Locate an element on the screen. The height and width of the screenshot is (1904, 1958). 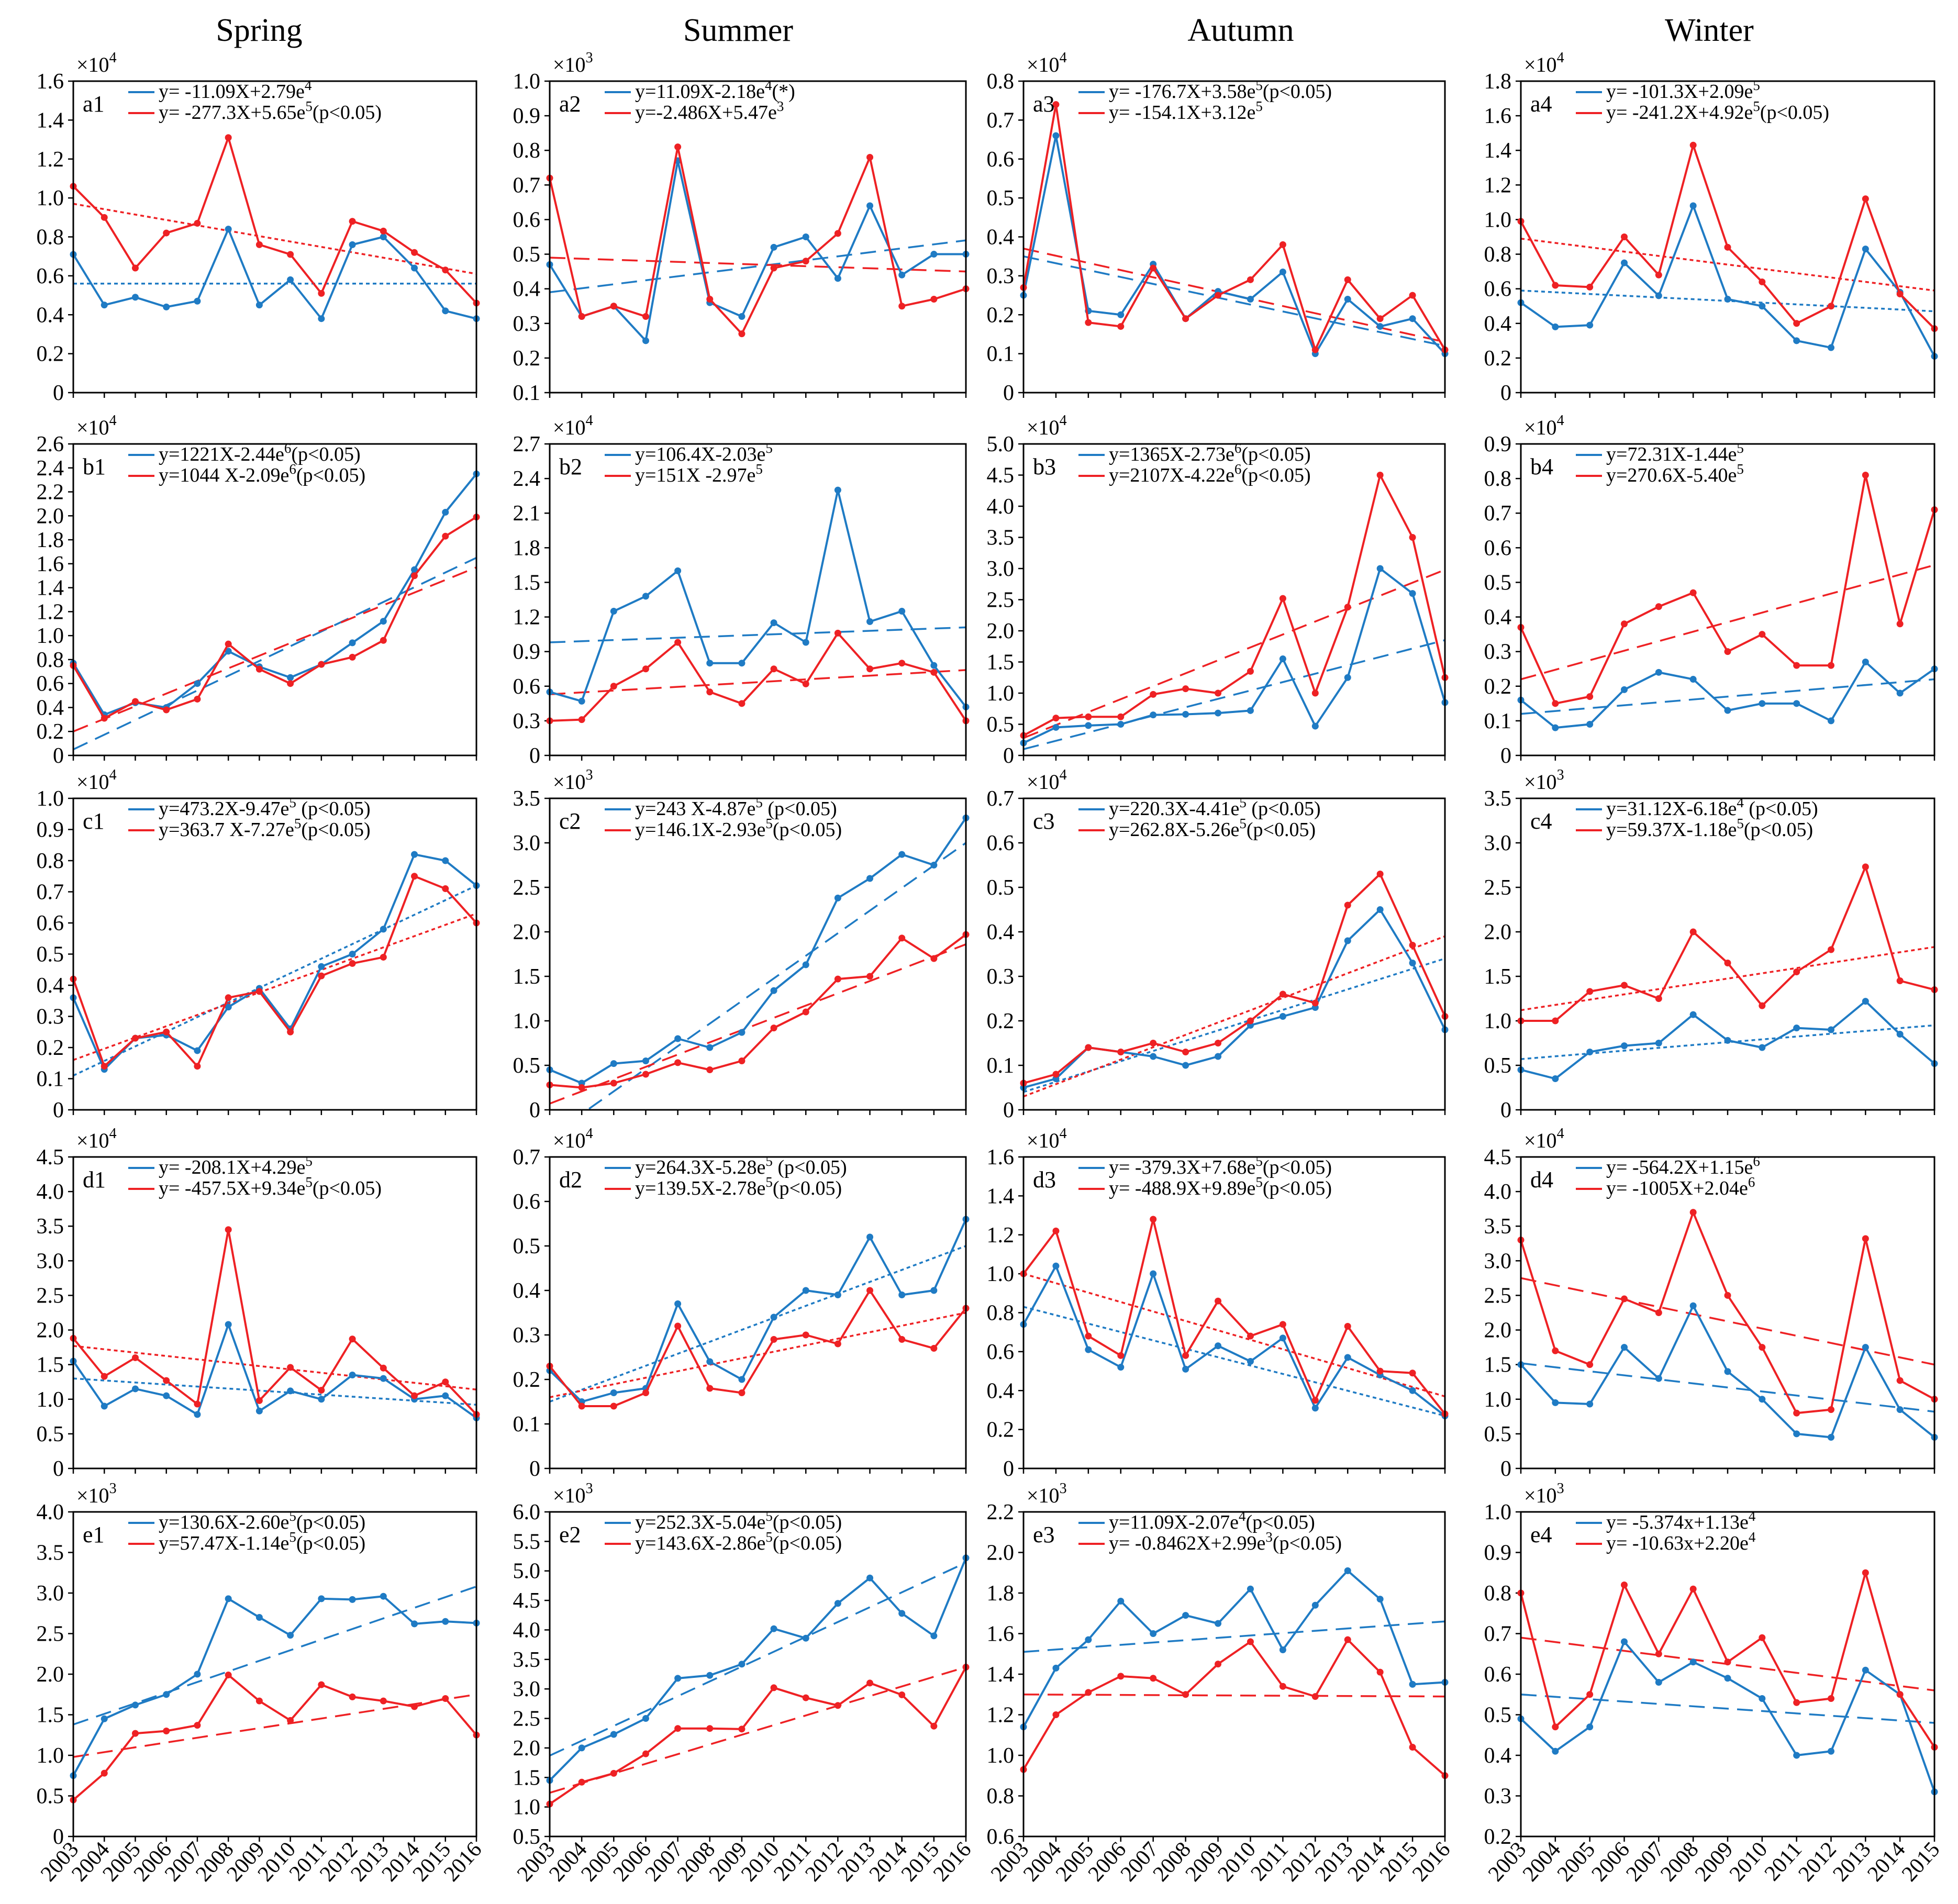
legend-blue-equation: y=31.12X-6.18e4 (p<0.05) is located at coordinates (1712, 807).